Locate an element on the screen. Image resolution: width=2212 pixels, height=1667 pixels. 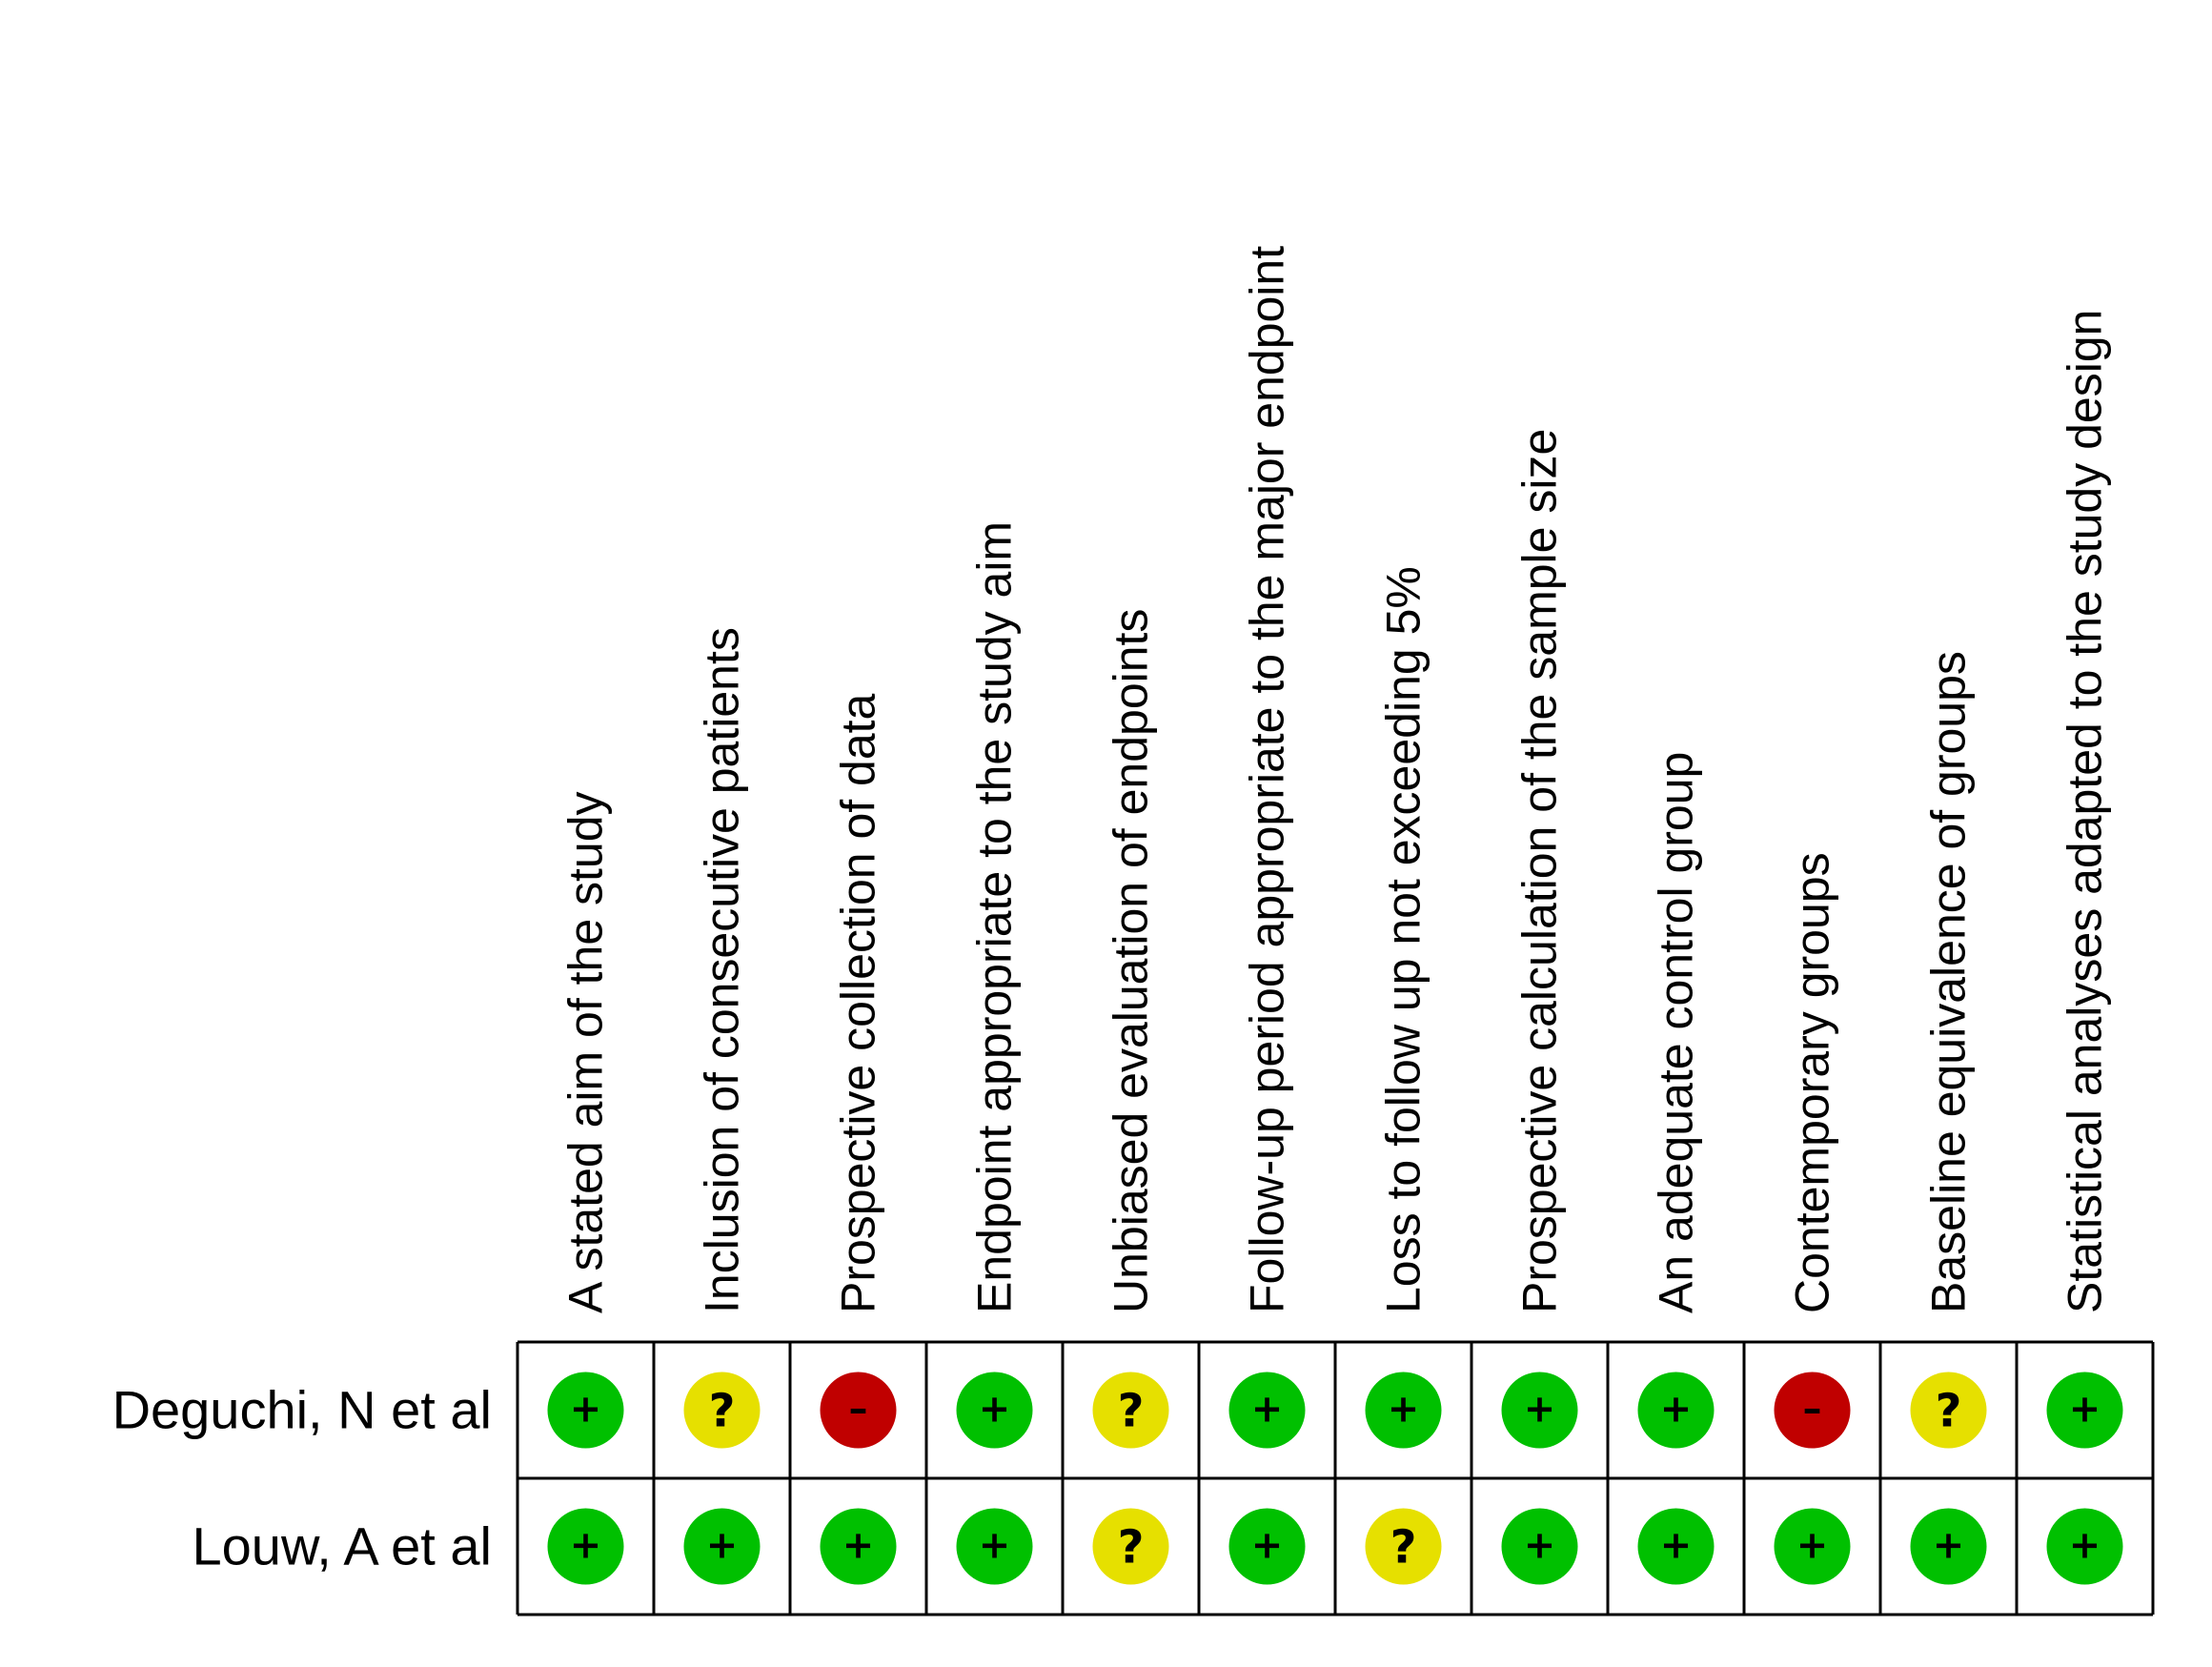
row-label-study: Louw, A et al is located at coordinates (343, 1546).